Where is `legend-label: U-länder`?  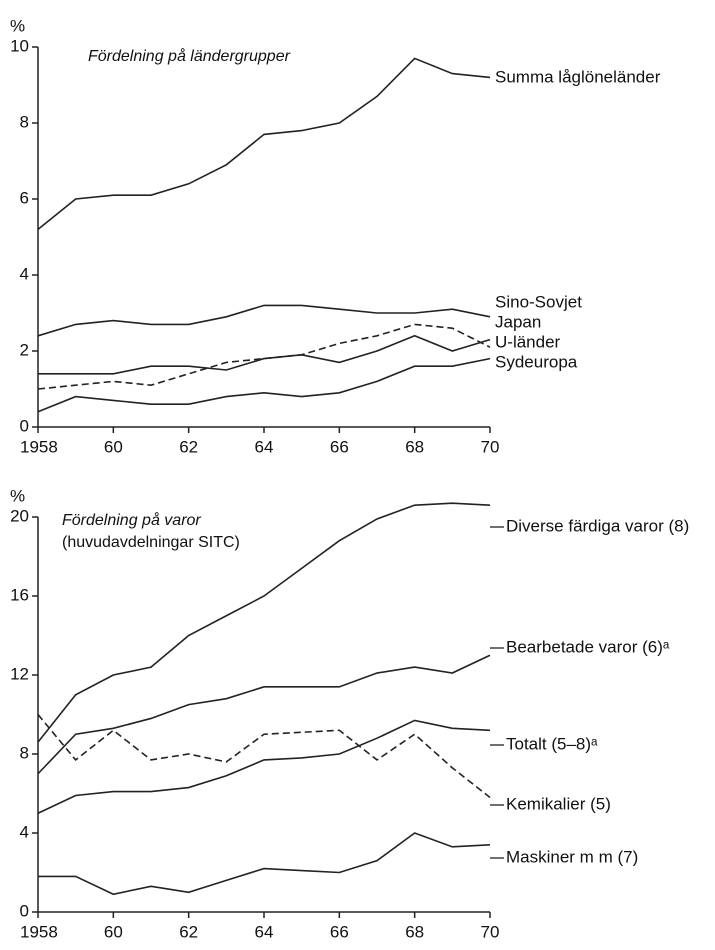 legend-label: U-länder is located at coordinates (528, 341).